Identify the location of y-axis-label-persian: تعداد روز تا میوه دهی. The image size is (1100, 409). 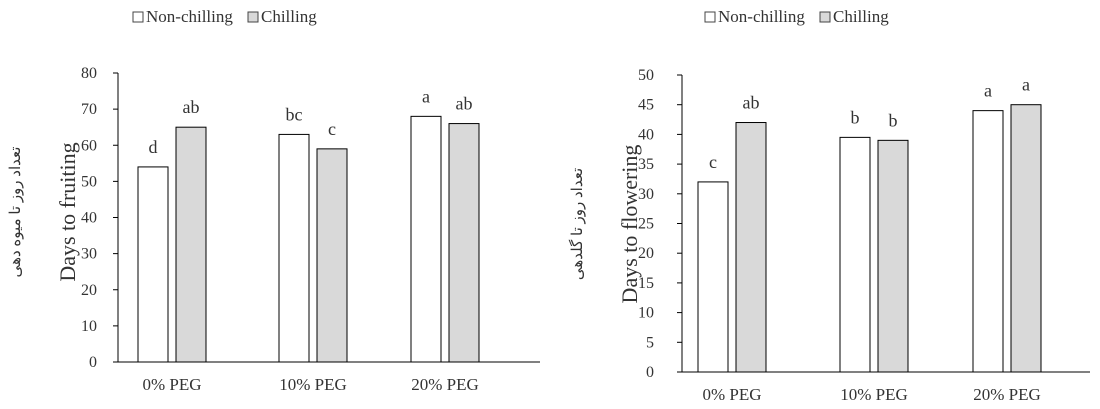
(16, 212).